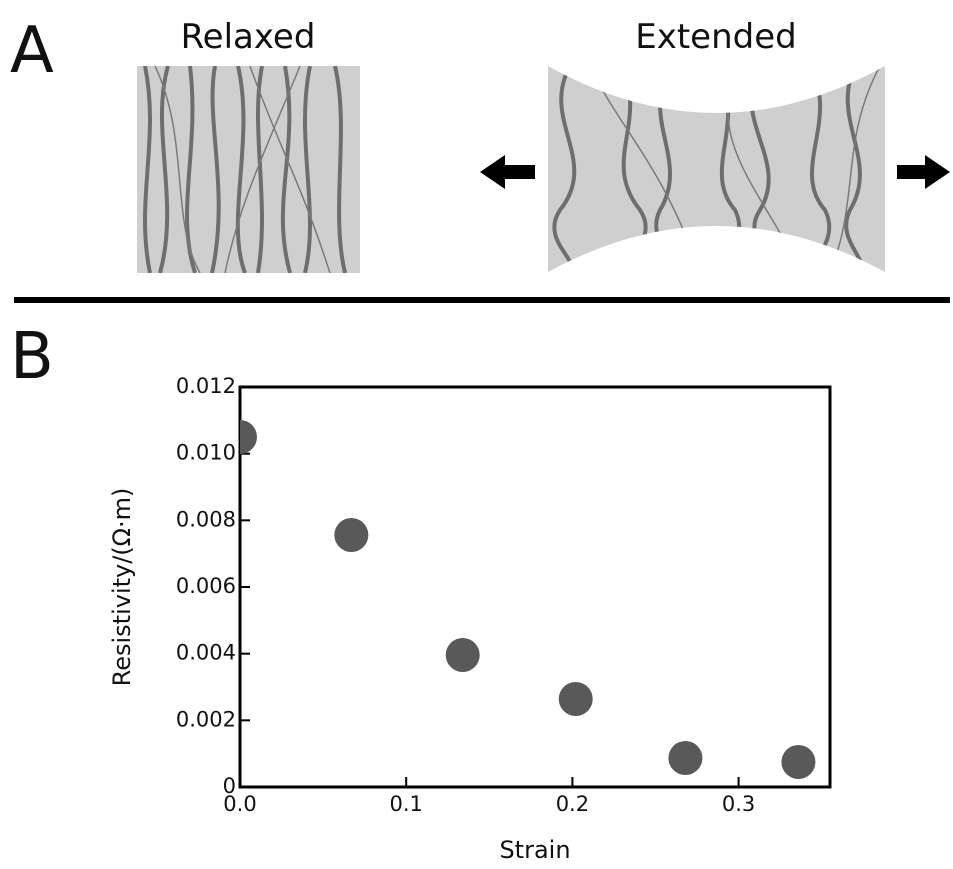 The width and height of the screenshot is (953, 869). I want to click on y-axis-label: Resistivity/(Ω·m), so click(122, 587).